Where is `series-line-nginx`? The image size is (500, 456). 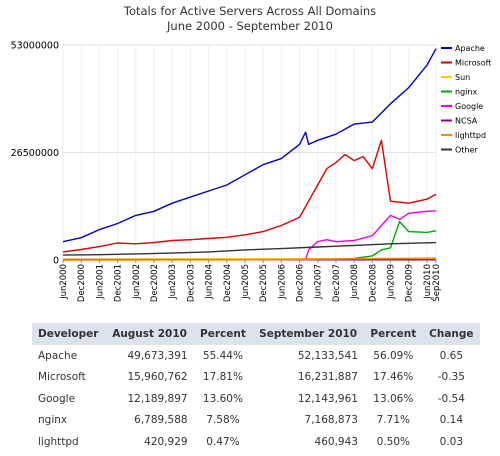 series-line-nginx is located at coordinates (377, 240).